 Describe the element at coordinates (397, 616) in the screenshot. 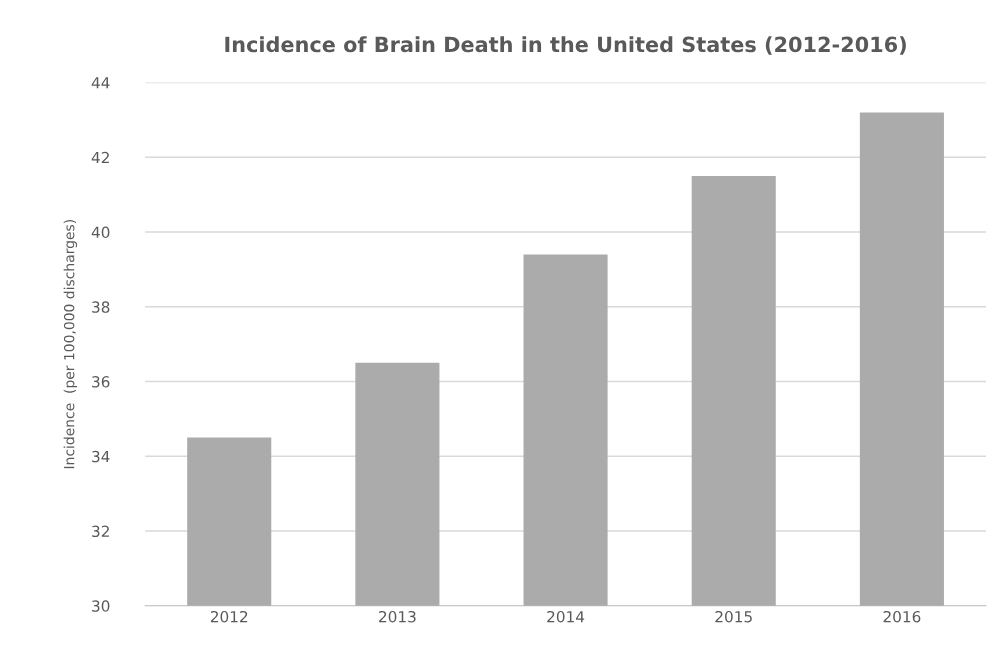

I see `x-tick-label: 2013` at that location.